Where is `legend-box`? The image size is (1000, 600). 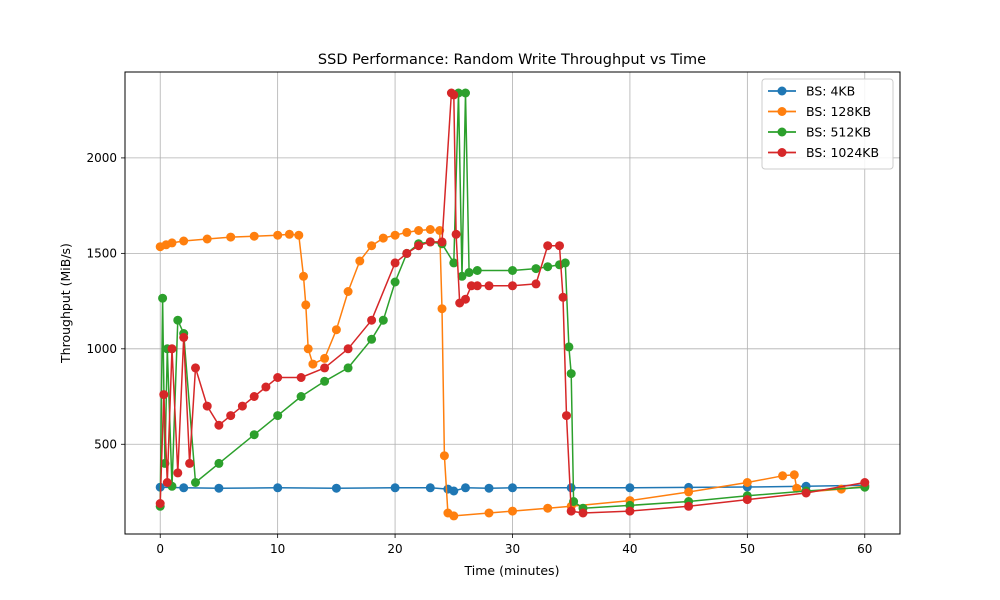
legend-box is located at coordinates (827, 124).